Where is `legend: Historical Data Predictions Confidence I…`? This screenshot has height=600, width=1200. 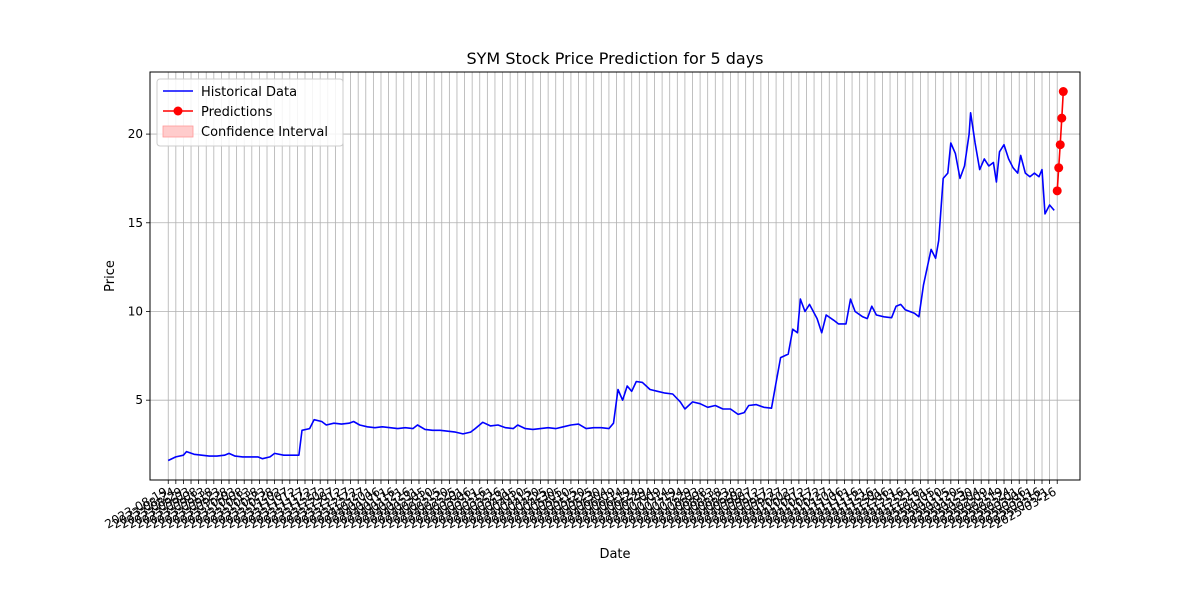 legend: Historical Data Predictions Confidence I… is located at coordinates (250, 112).